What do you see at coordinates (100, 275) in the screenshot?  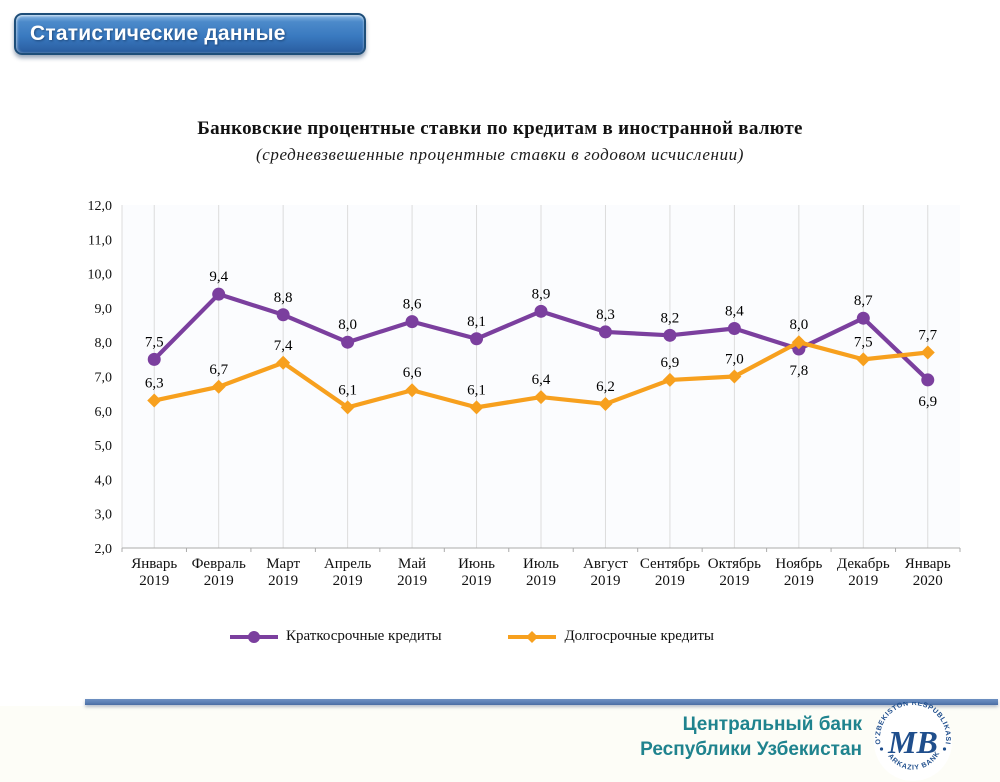 I see `svg-text: 10,0` at bounding box center [100, 275].